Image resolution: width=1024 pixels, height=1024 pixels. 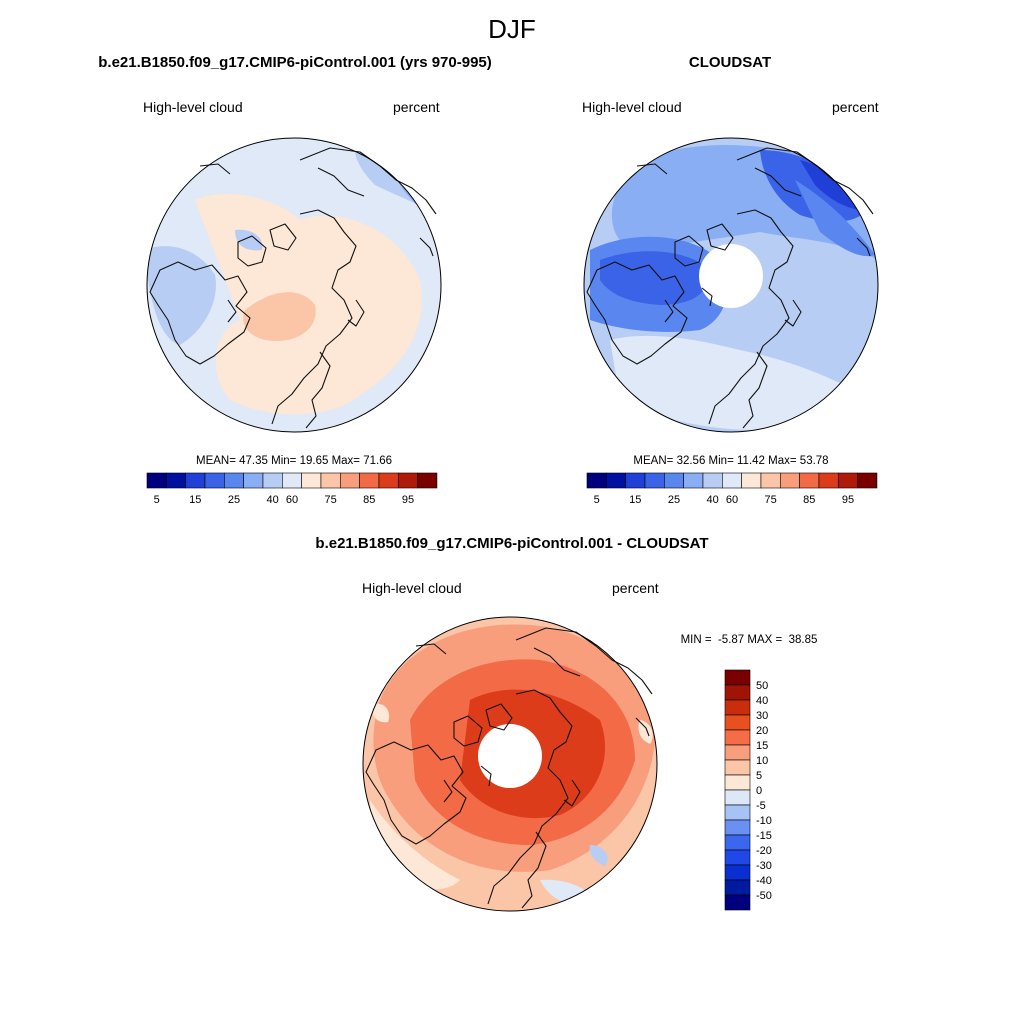 What do you see at coordinates (330, 500) in the screenshot?
I see `panel1-colorbar-tick-label: 75` at bounding box center [330, 500].